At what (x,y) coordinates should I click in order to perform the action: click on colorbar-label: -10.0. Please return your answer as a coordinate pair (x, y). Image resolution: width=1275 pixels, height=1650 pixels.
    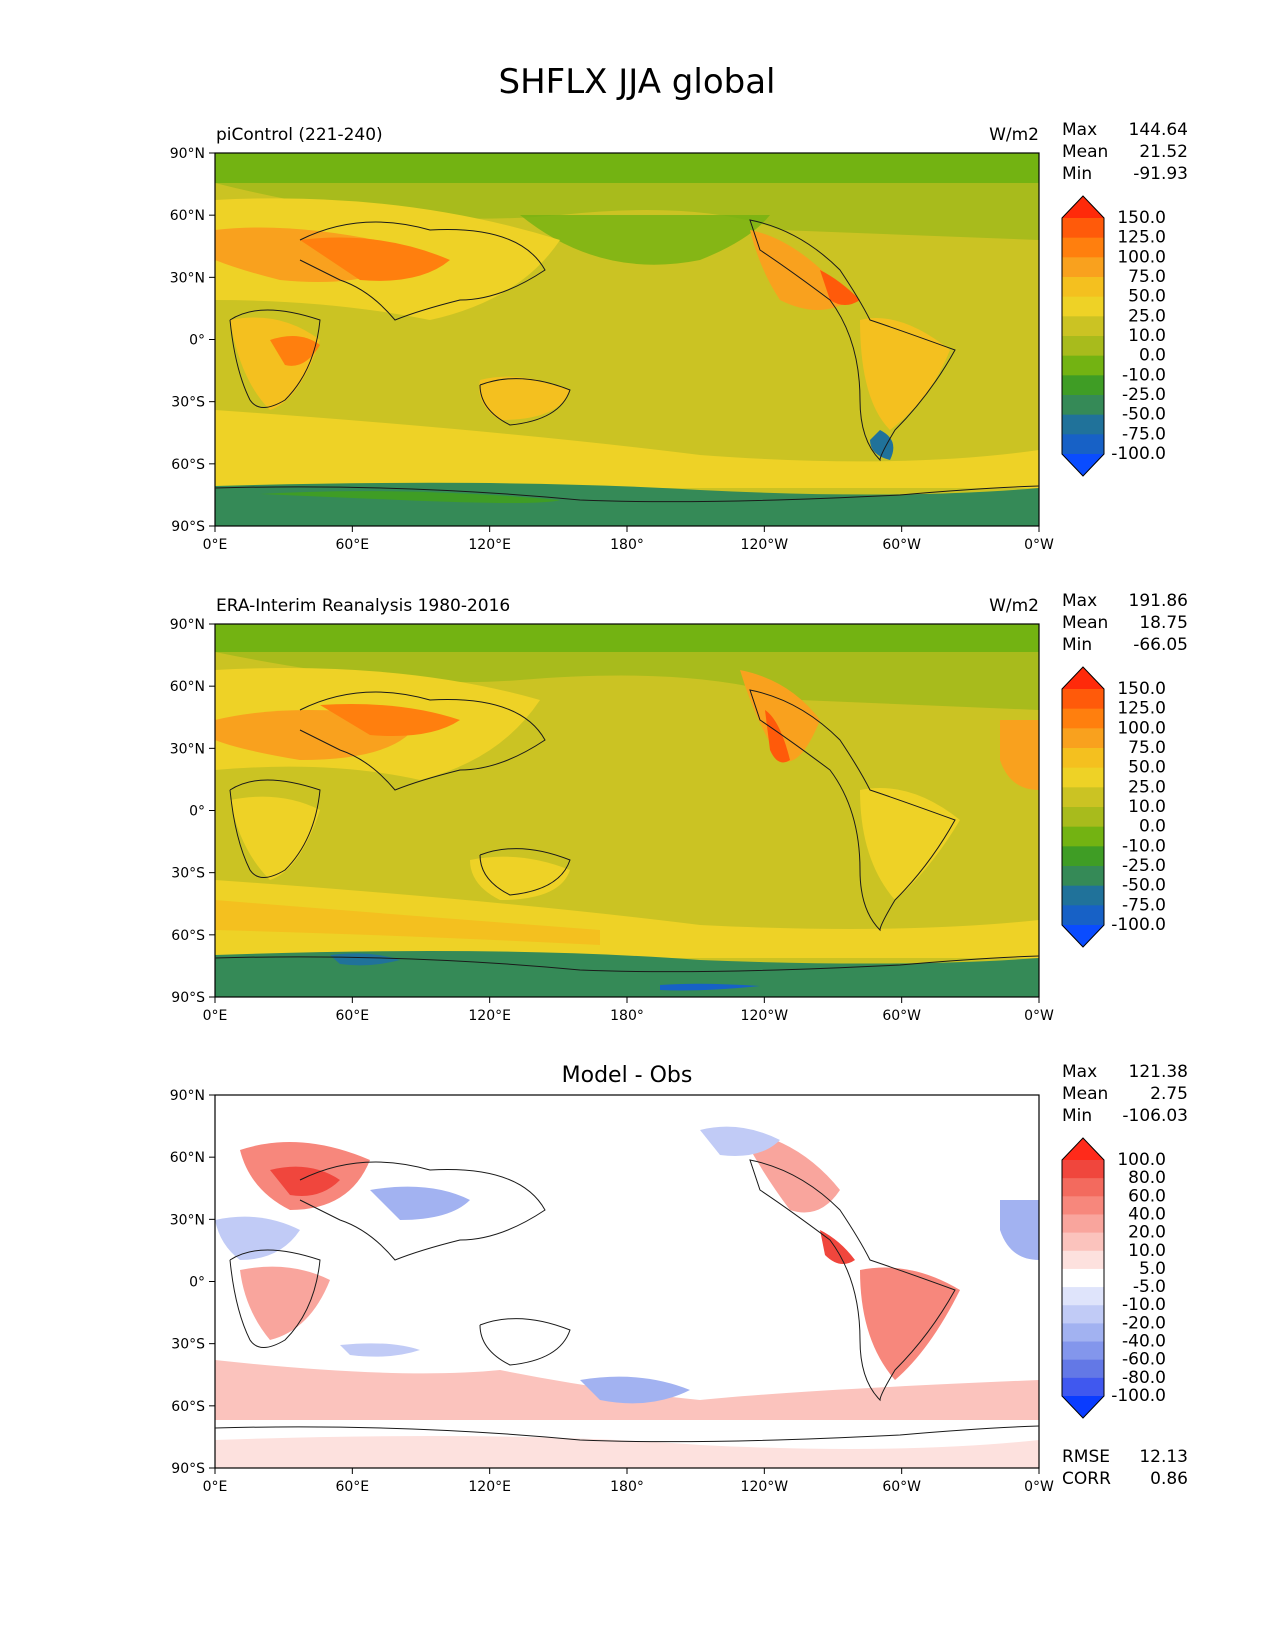
    Looking at the image, I should click on (1144, 846).